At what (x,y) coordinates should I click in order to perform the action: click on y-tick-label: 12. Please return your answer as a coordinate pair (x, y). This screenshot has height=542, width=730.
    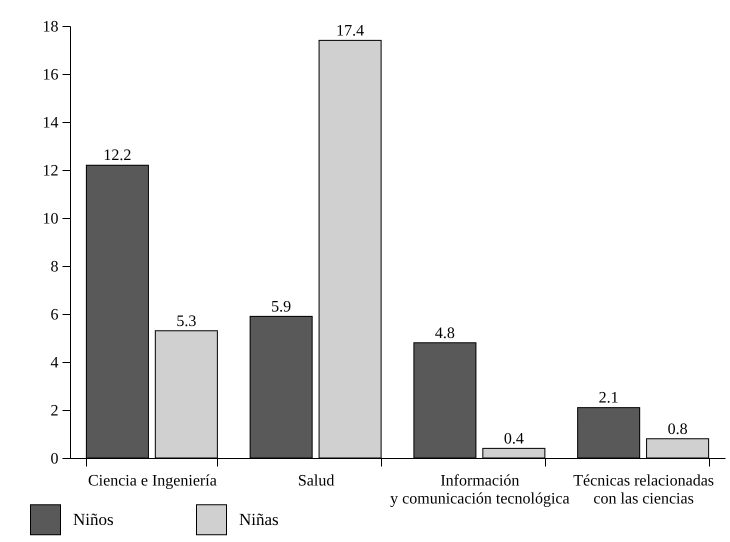
    Looking at the image, I should click on (50, 171).